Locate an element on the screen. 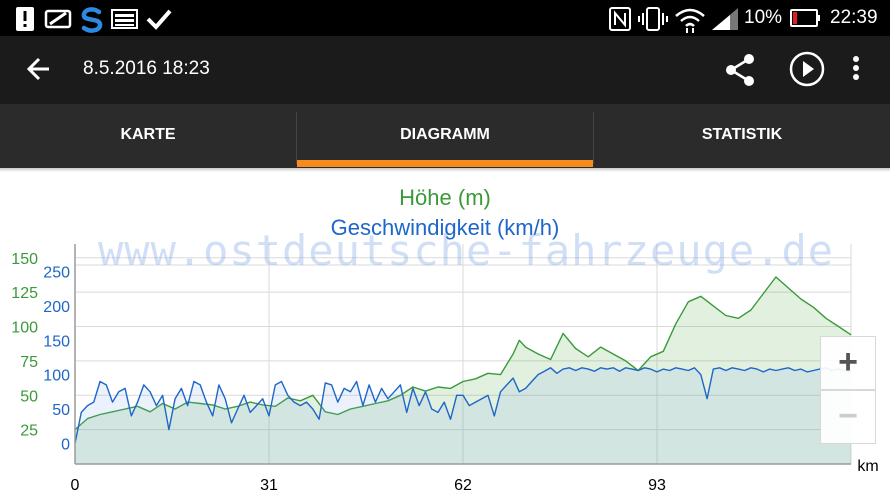 The width and height of the screenshot is (890, 500). y-tick-label-left: 75 is located at coordinates (29, 362).